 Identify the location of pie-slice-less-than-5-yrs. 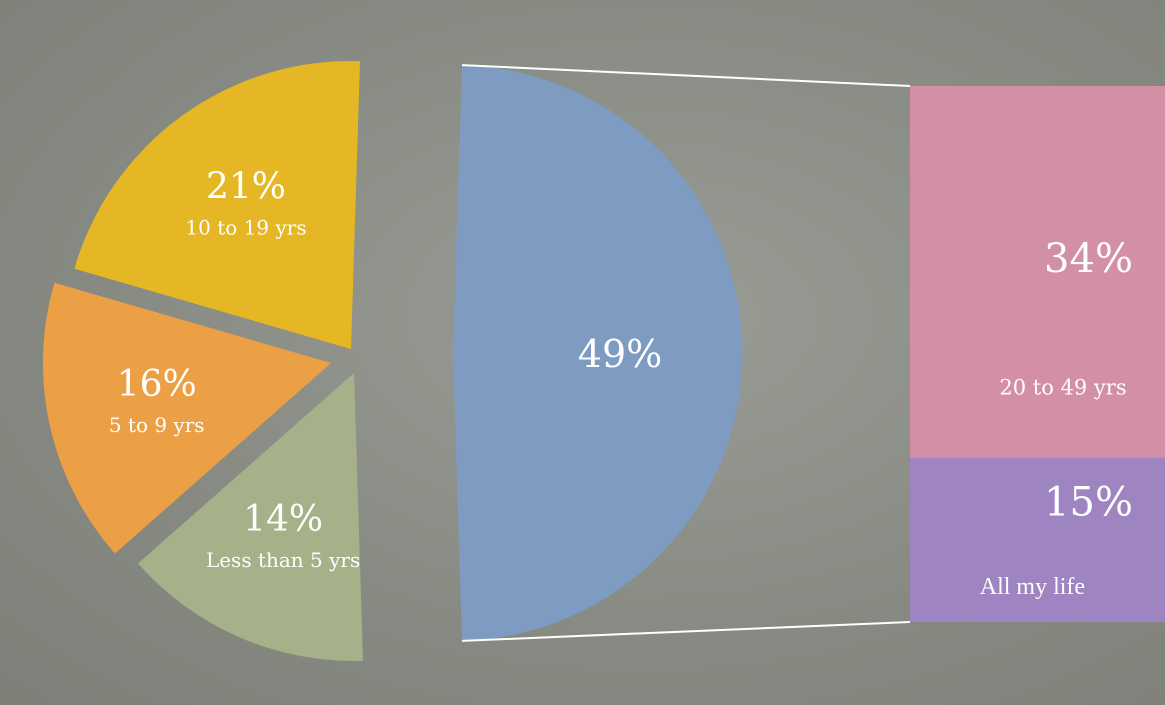
(250, 517).